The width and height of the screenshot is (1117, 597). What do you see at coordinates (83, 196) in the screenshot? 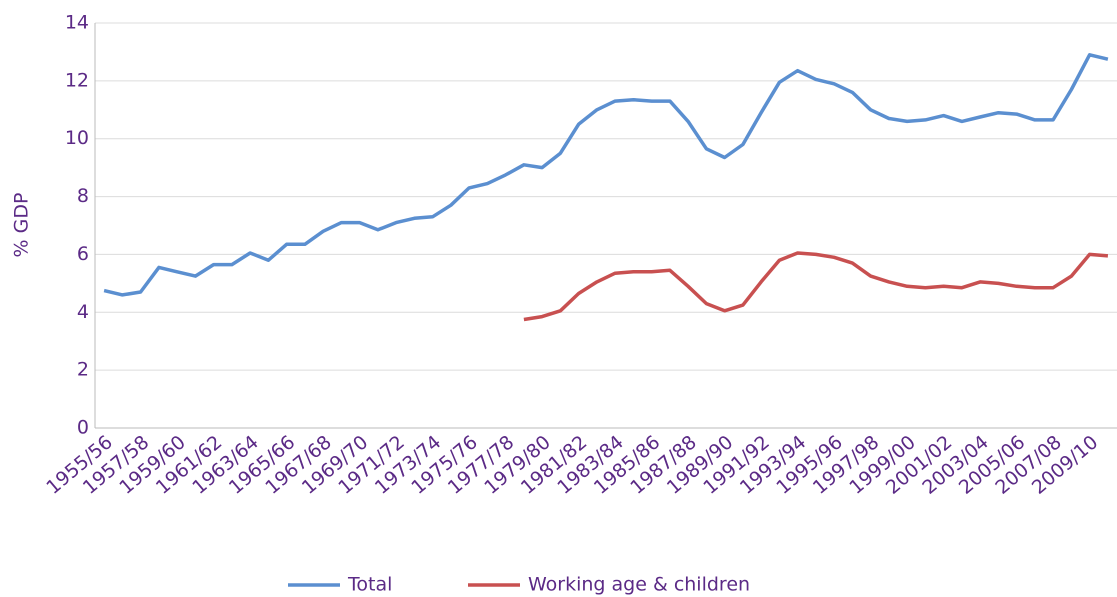
I see `y-tick-label: 8` at bounding box center [83, 196].